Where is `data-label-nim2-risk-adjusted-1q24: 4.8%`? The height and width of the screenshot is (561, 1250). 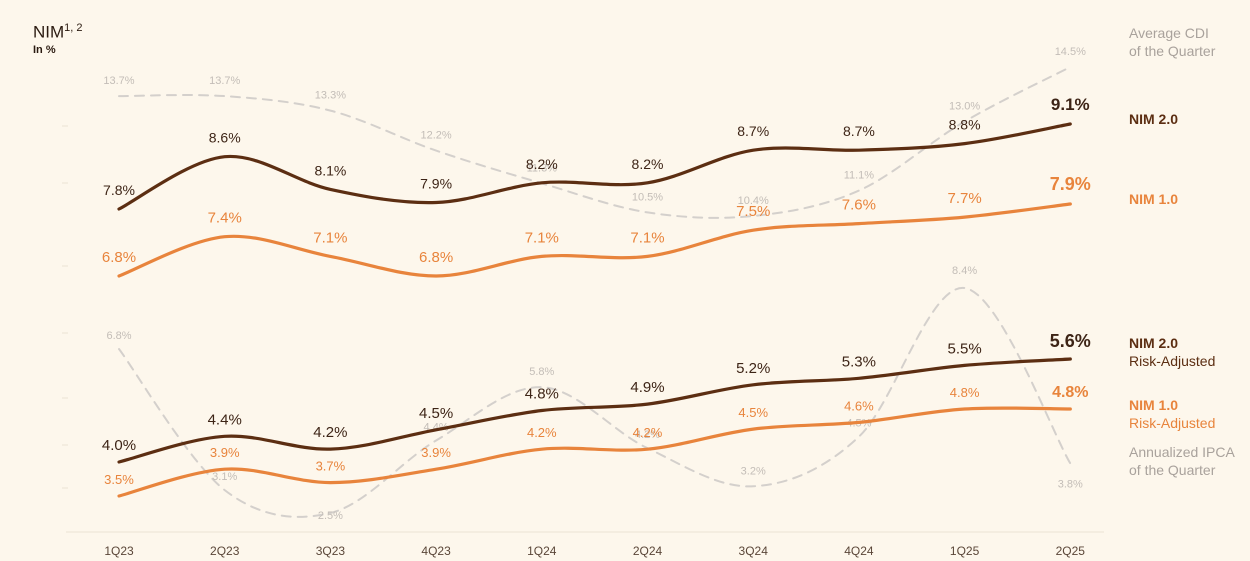
data-label-nim2-risk-adjusted-1q24: 4.8% is located at coordinates (542, 394).